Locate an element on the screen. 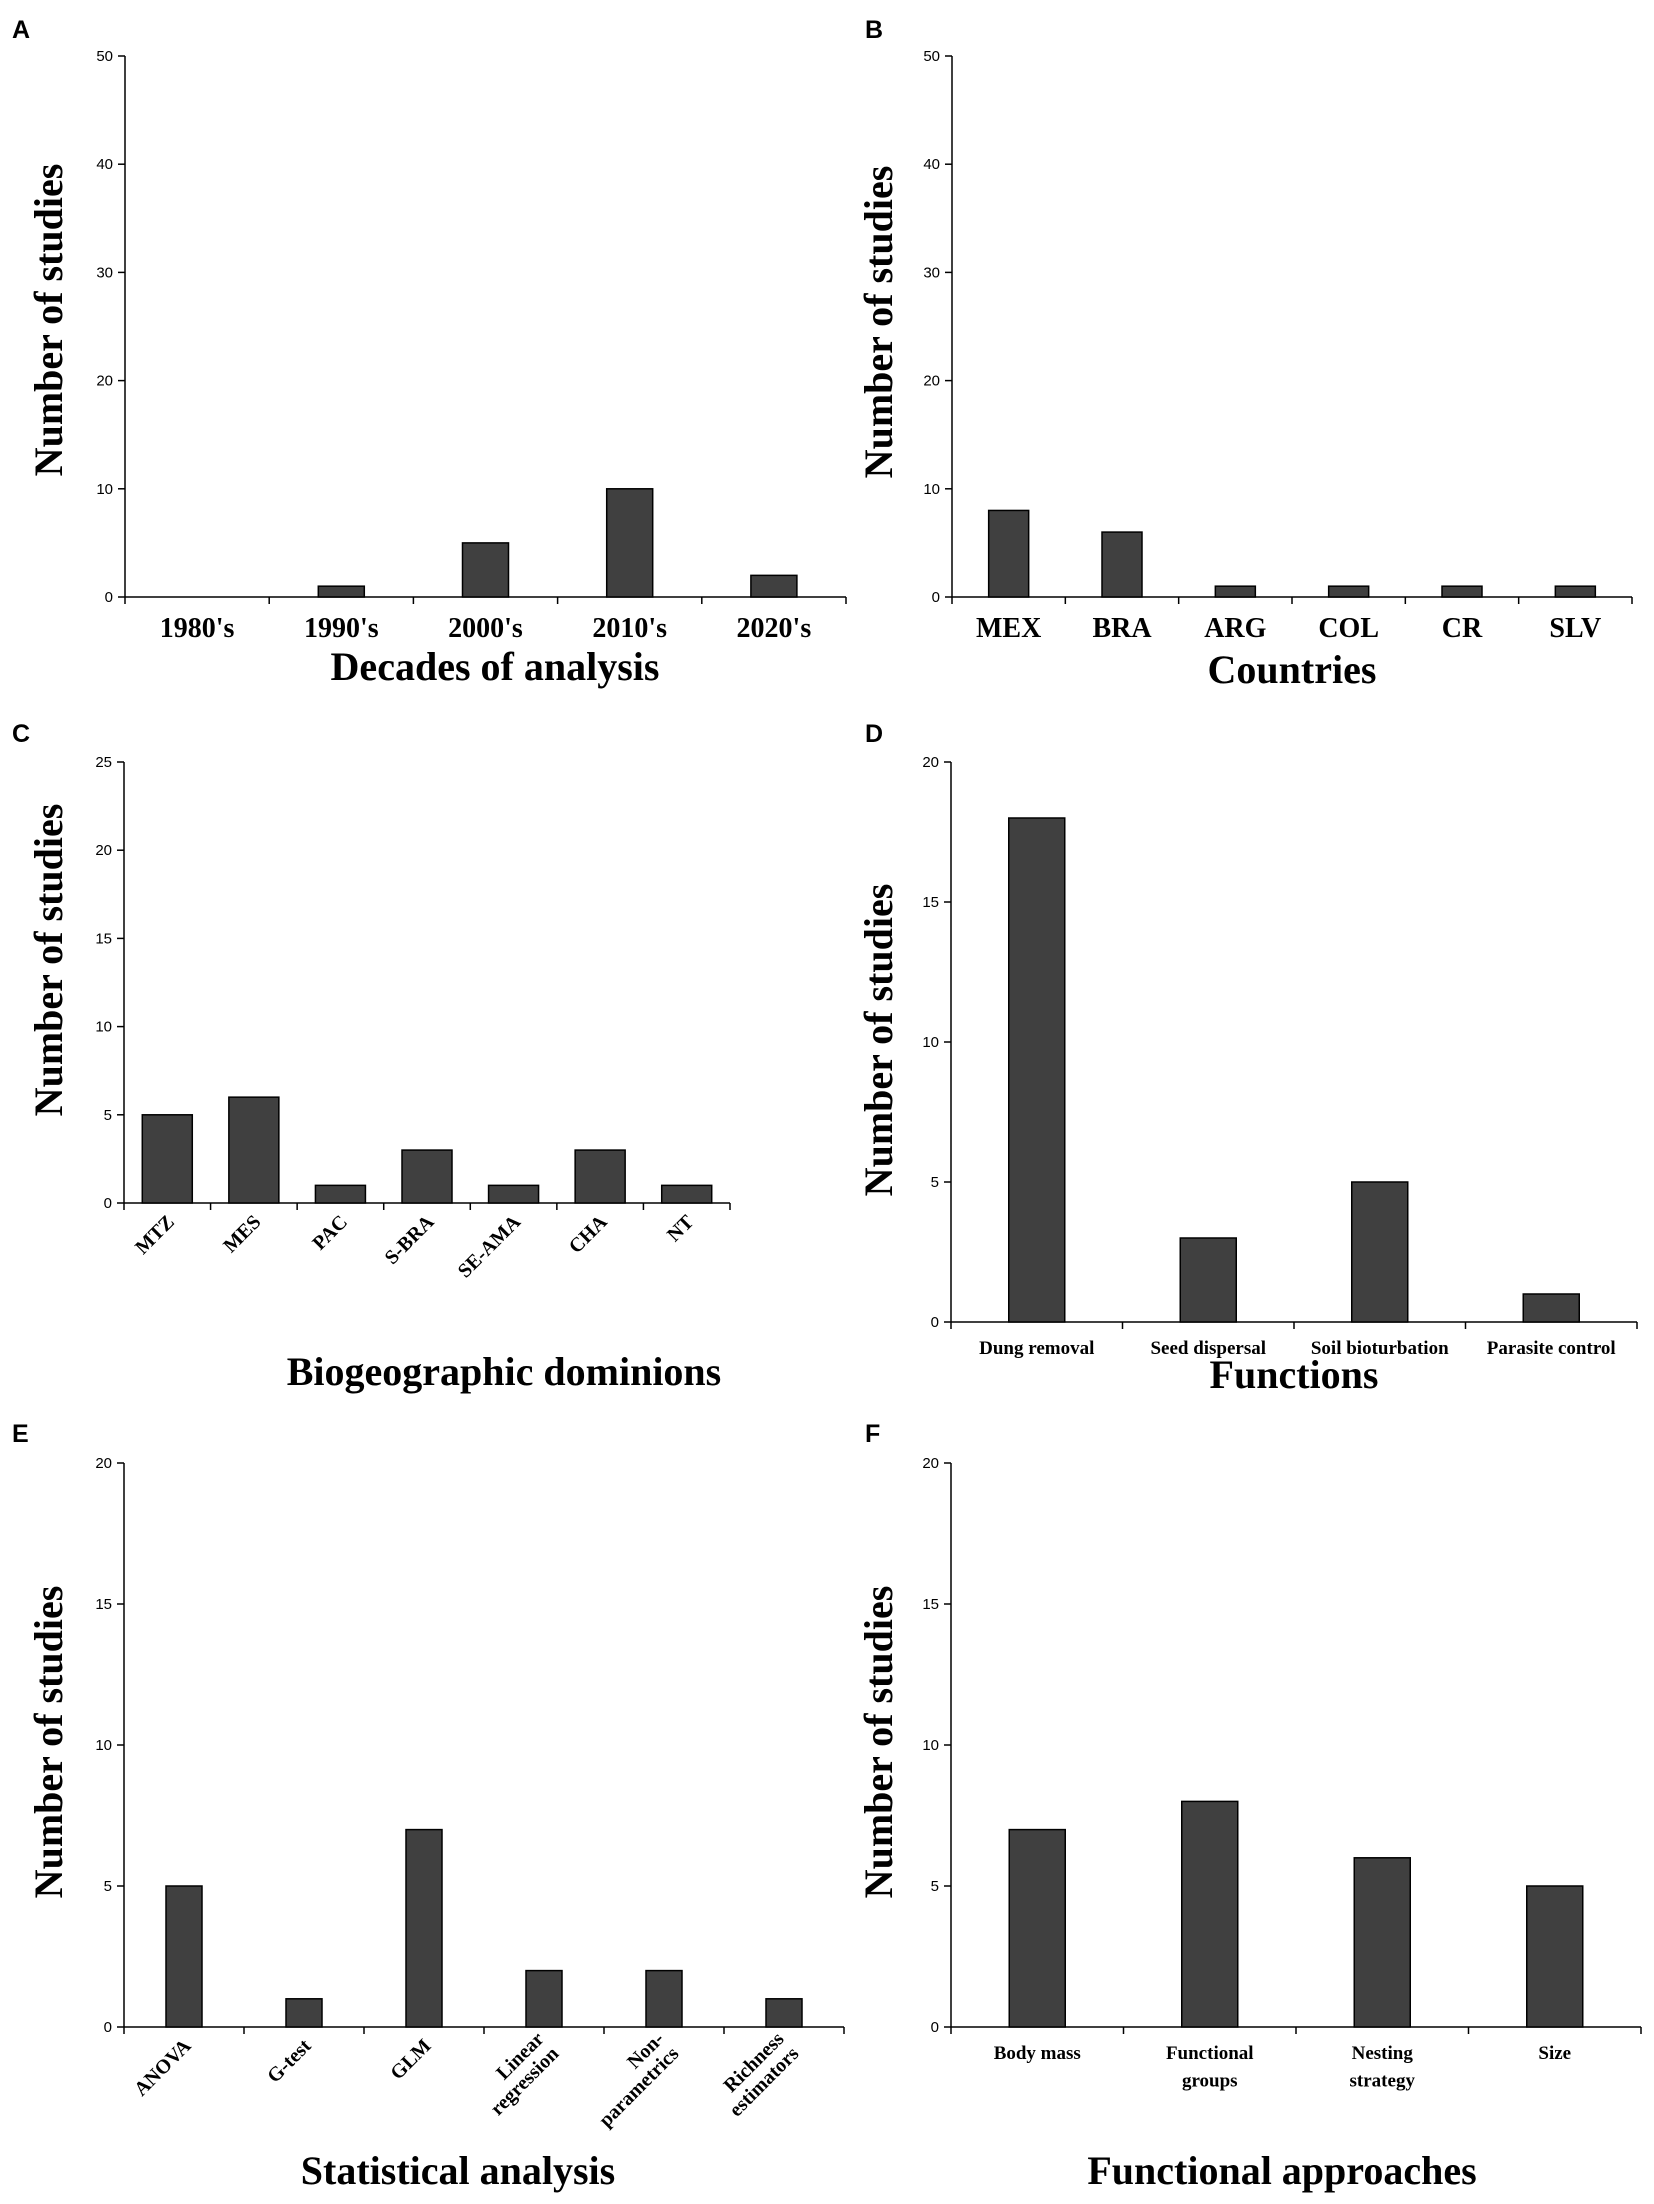 The height and width of the screenshot is (2204, 1654). x-tick-label: 2010's is located at coordinates (629, 628).